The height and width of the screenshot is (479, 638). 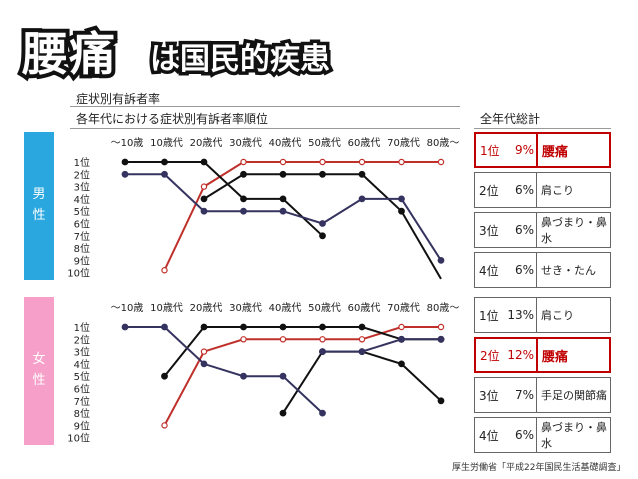 What do you see at coordinates (82, 413) in the screenshot?
I see `y-tick-label: 8位` at bounding box center [82, 413].